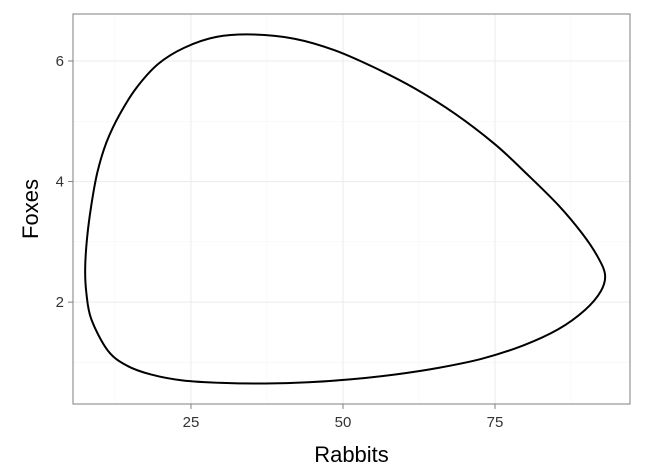 Image resolution: width=648 pixels, height=468 pixels. What do you see at coordinates (495, 422) in the screenshot?
I see `x-tick-label: 75` at bounding box center [495, 422].